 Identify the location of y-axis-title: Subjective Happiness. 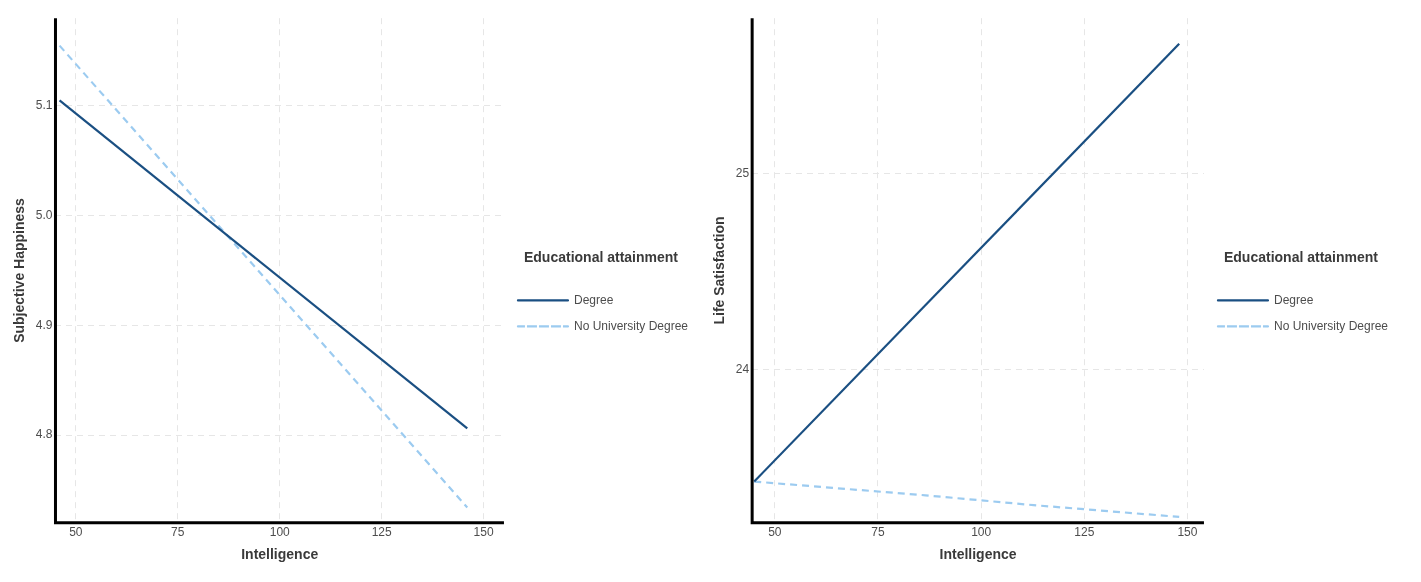
(19, 270).